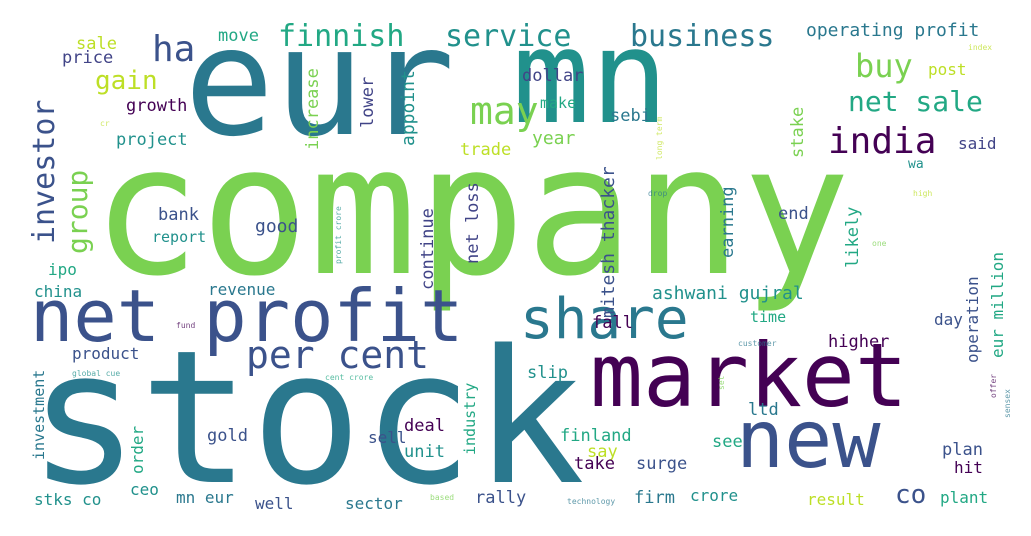  I want to click on word-day: day, so click(948, 319).